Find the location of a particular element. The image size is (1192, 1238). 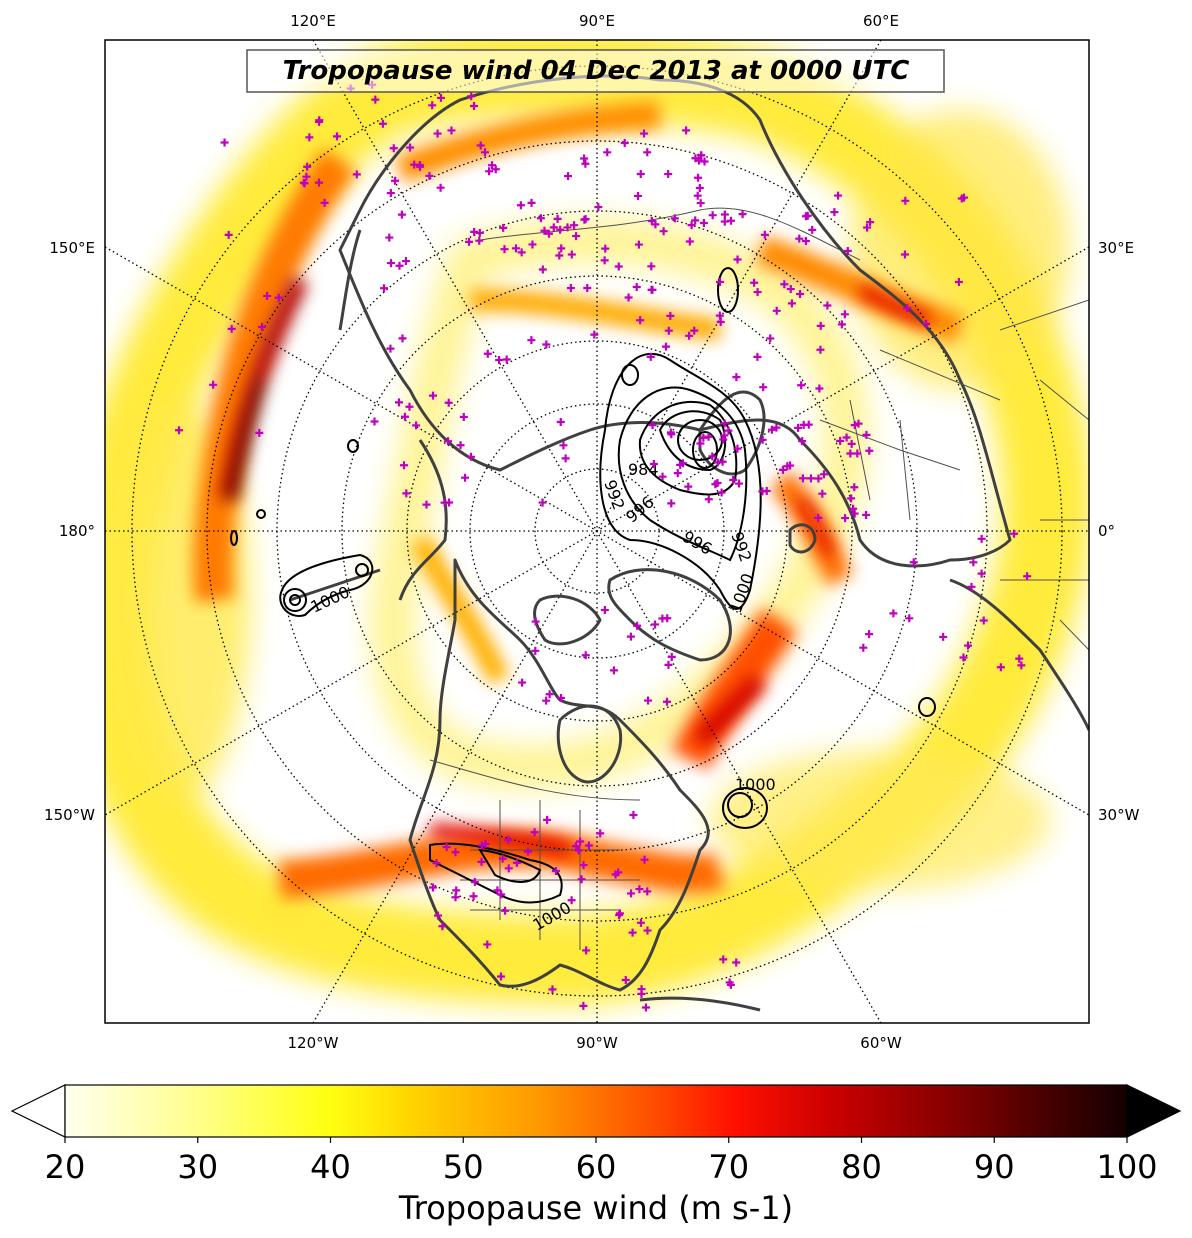

coast-caribbean is located at coordinates (700, 1004).